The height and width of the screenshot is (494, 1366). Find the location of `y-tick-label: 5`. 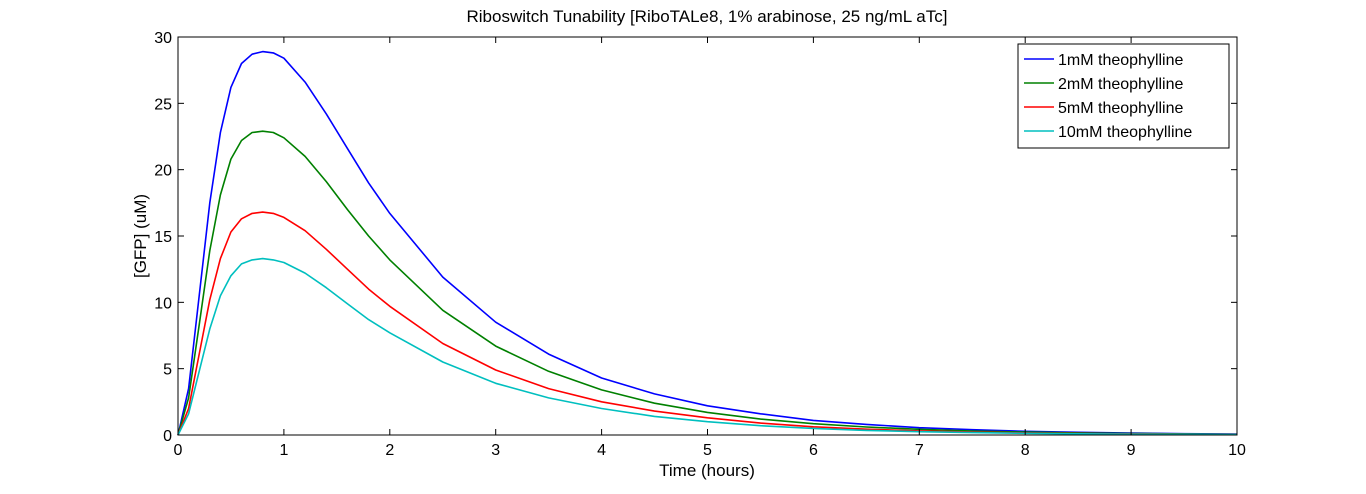

y-tick-label: 5 is located at coordinates (167, 370).